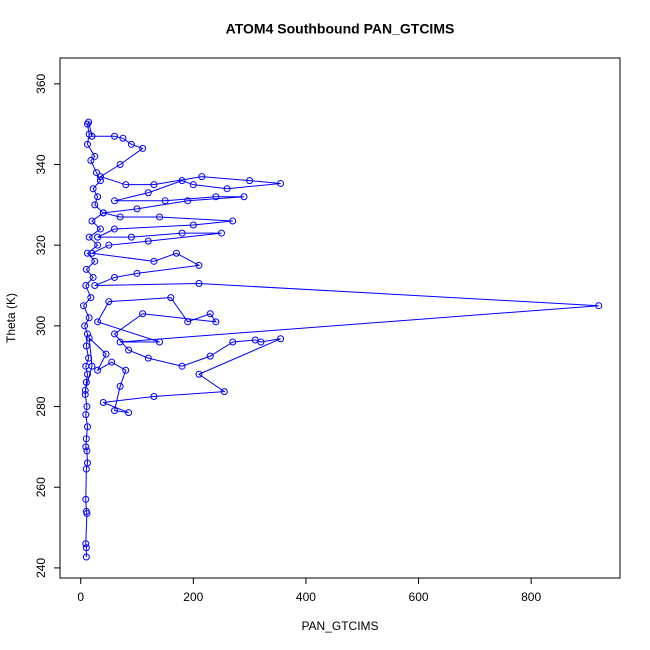  I want to click on x-axis-label: PAN_GTCIMS, so click(339, 626).